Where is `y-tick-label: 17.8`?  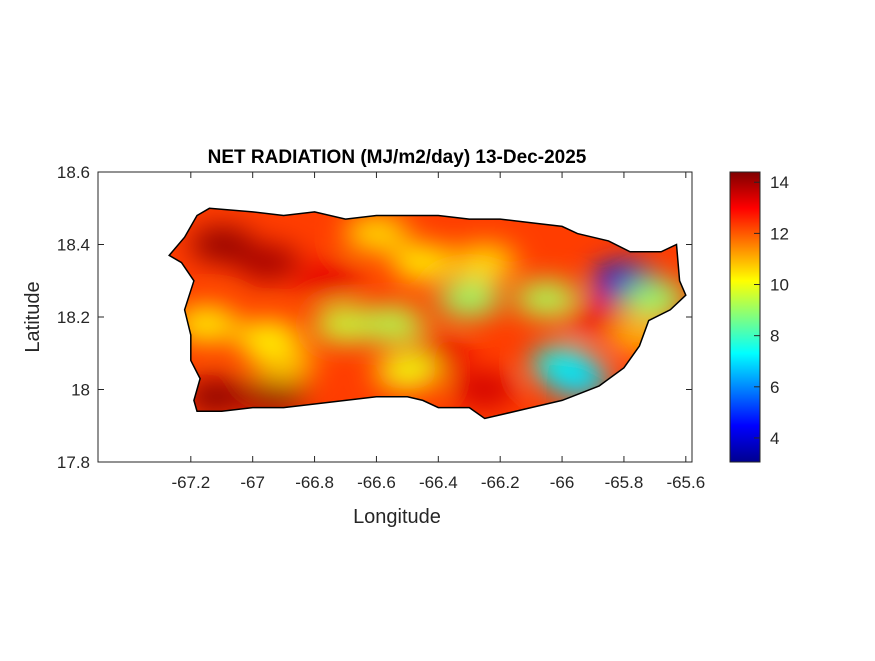
y-tick-label: 17.8 is located at coordinates (73, 462).